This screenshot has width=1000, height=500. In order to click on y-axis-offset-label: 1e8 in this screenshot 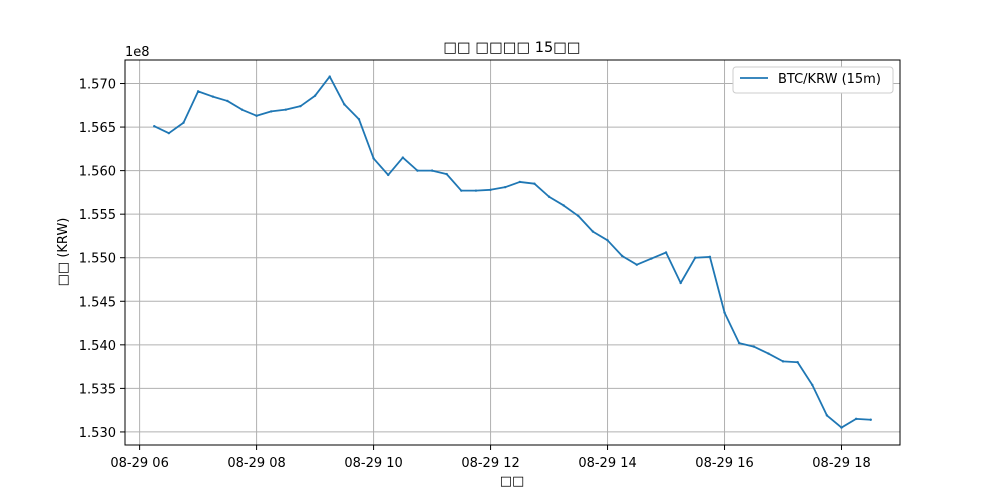, I will do `click(137, 52)`.